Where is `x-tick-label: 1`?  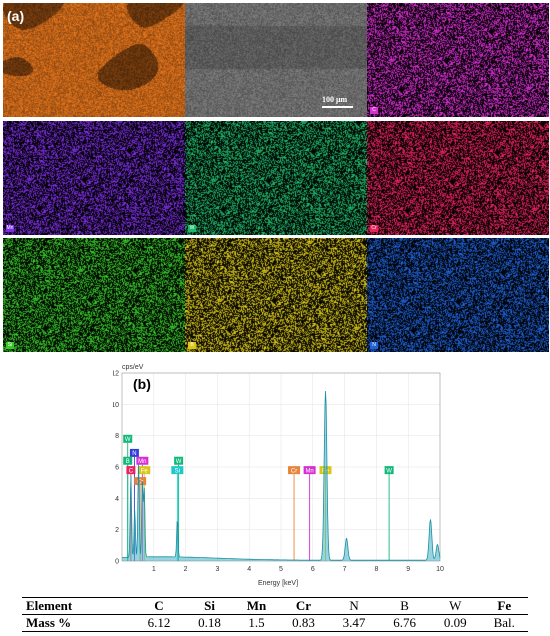 x-tick-label: 1 is located at coordinates (154, 569).